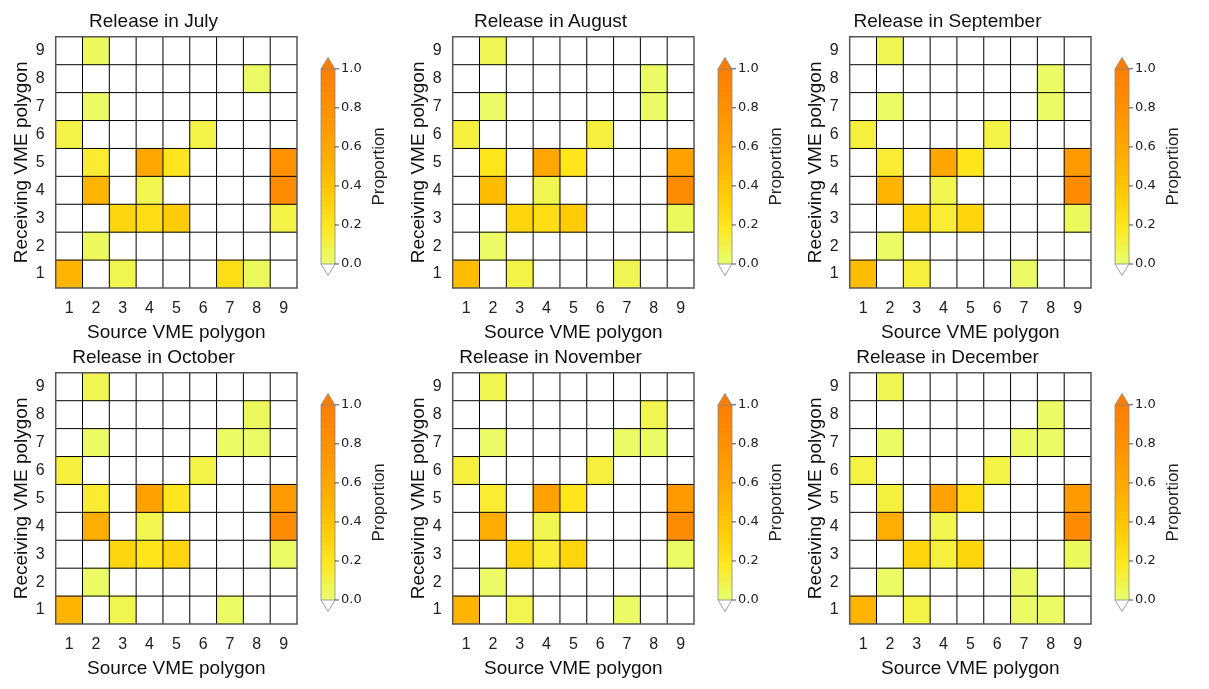  What do you see at coordinates (948, 20) in the screenshot?
I see `chart-title: Release in September` at bounding box center [948, 20].